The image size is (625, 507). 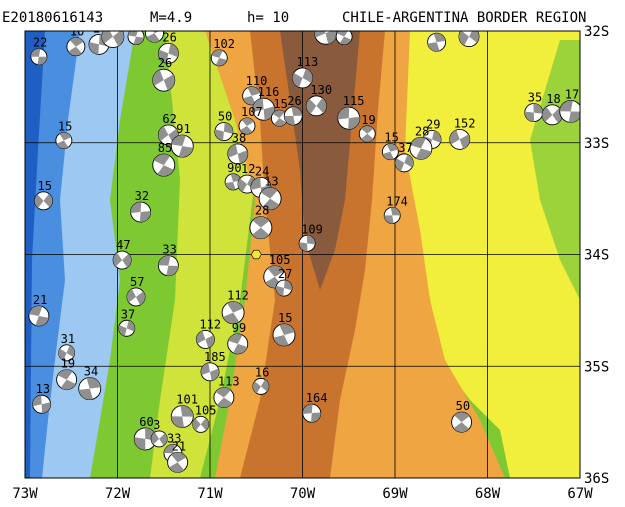 I want to click on lon-tick-label: 68W, so click(x=488, y=494).